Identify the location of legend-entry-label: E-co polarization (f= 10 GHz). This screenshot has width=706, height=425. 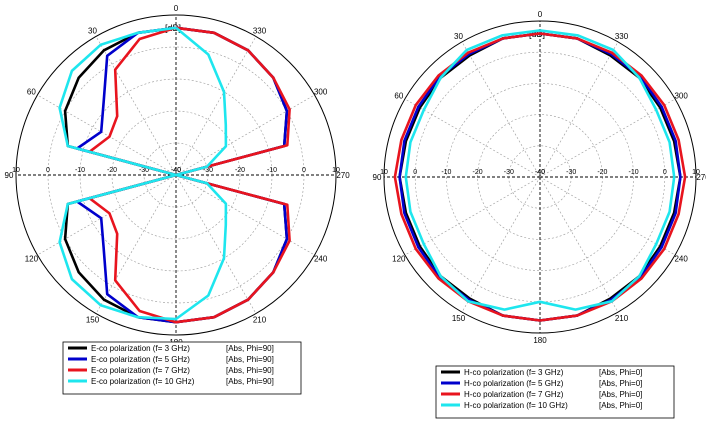
(143, 381).